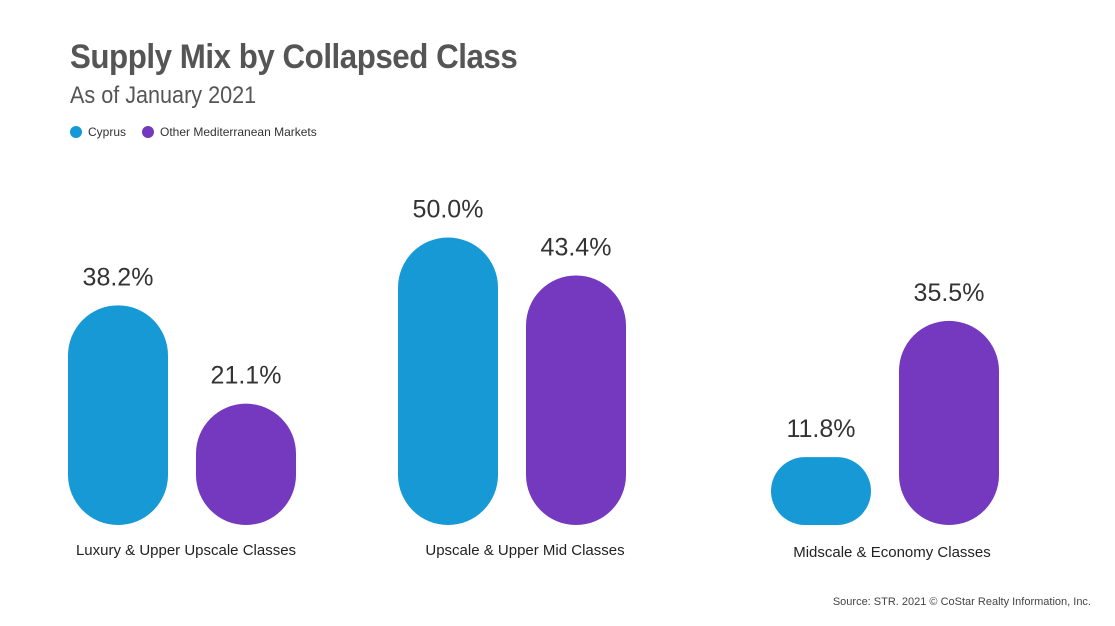 The width and height of the screenshot is (1115, 626). Describe the element at coordinates (821, 491) in the screenshot. I see `bar-cyprus-midscale-economy-classes` at that location.